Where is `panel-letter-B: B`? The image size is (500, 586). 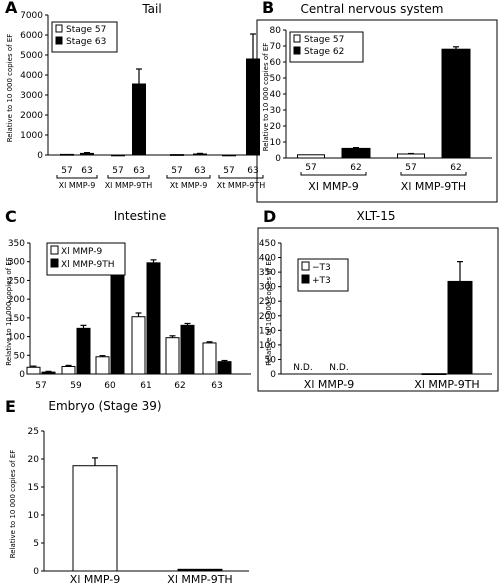 panel-letter-B: B is located at coordinates (268, 8).